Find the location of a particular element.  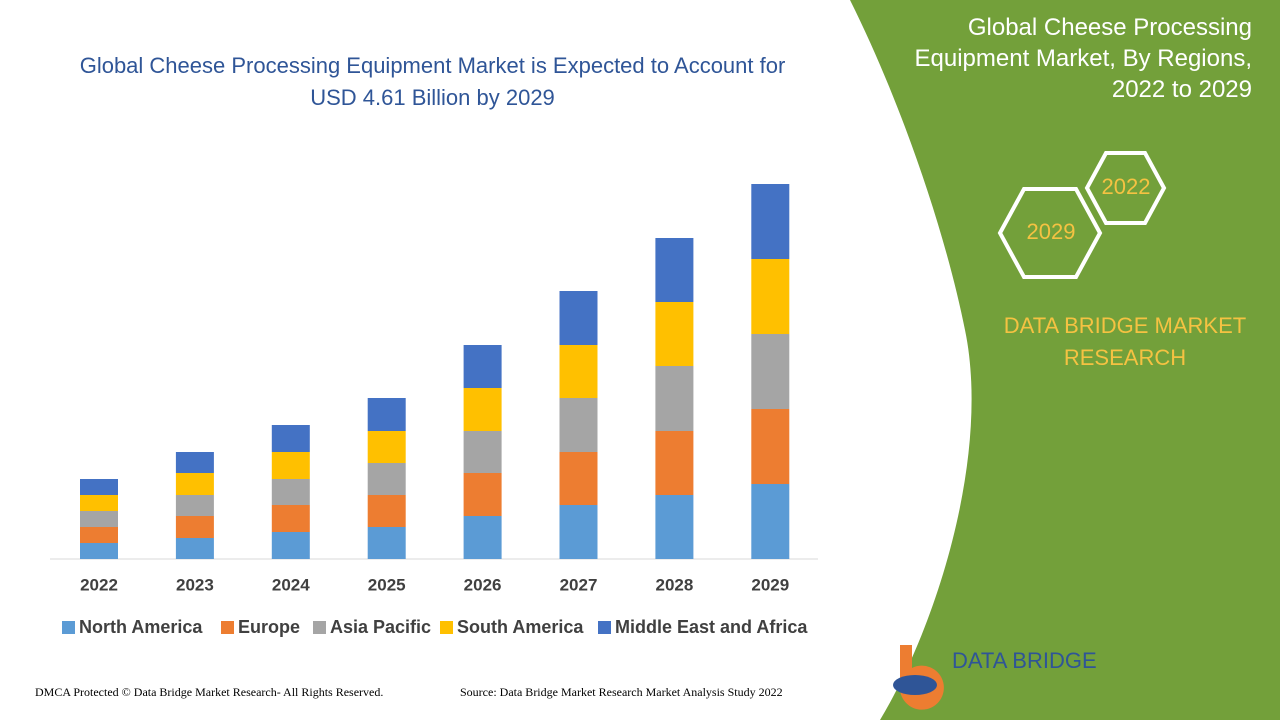

brand: DATA BRIDGE MARKET RESEARCH is located at coordinates (1125, 341).